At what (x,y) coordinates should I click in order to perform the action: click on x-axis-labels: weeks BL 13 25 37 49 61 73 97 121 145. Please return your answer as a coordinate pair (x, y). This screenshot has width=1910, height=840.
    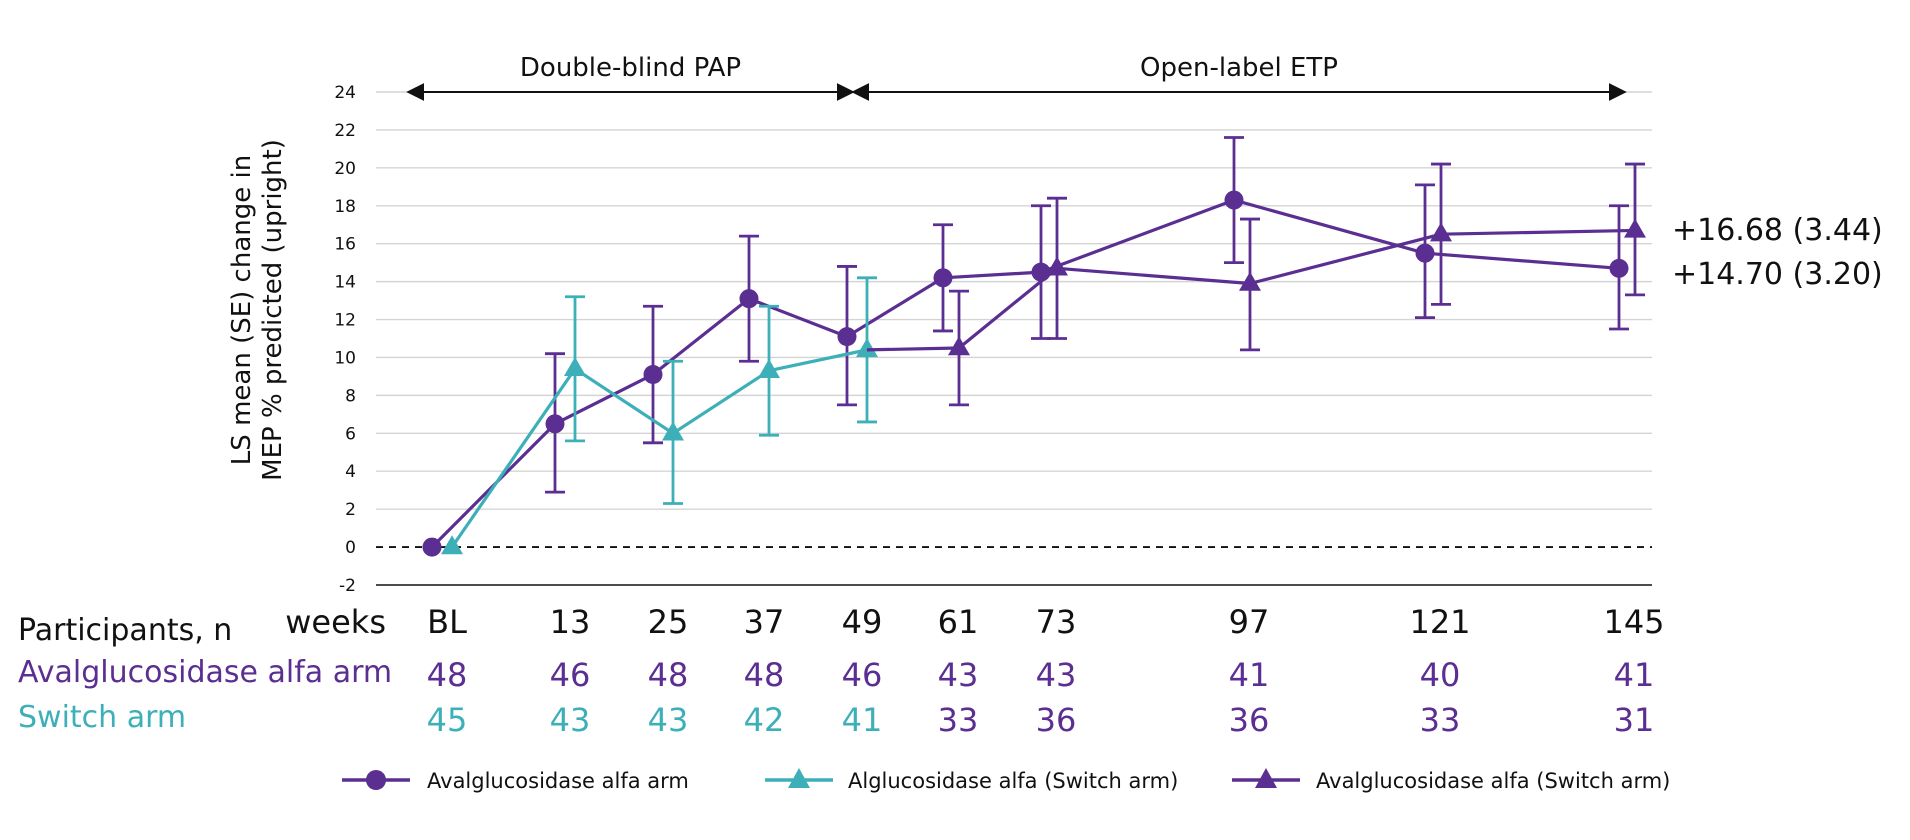
    Looking at the image, I should click on (974, 622).